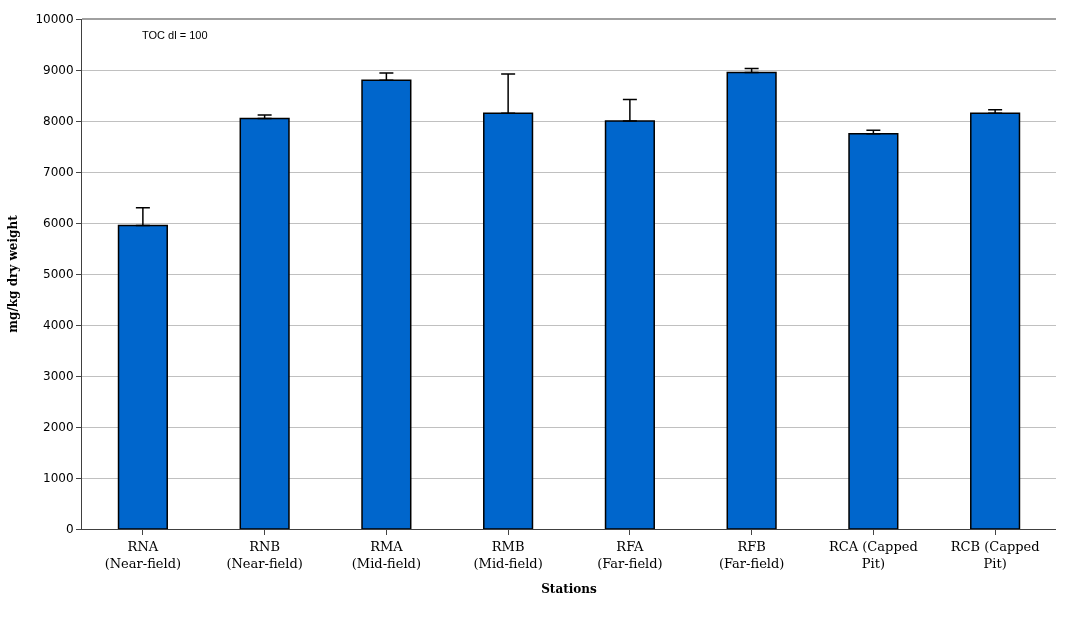  I want to click on x-tick-label: RMA (Mid-field), so click(386, 554).